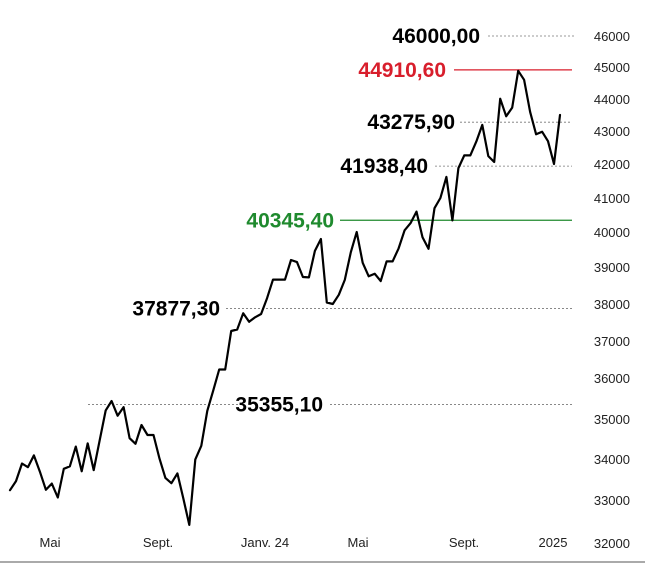 Image resolution: width=645 pixels, height=565 pixels. I want to click on y-tick-label: 41000, so click(612, 198).